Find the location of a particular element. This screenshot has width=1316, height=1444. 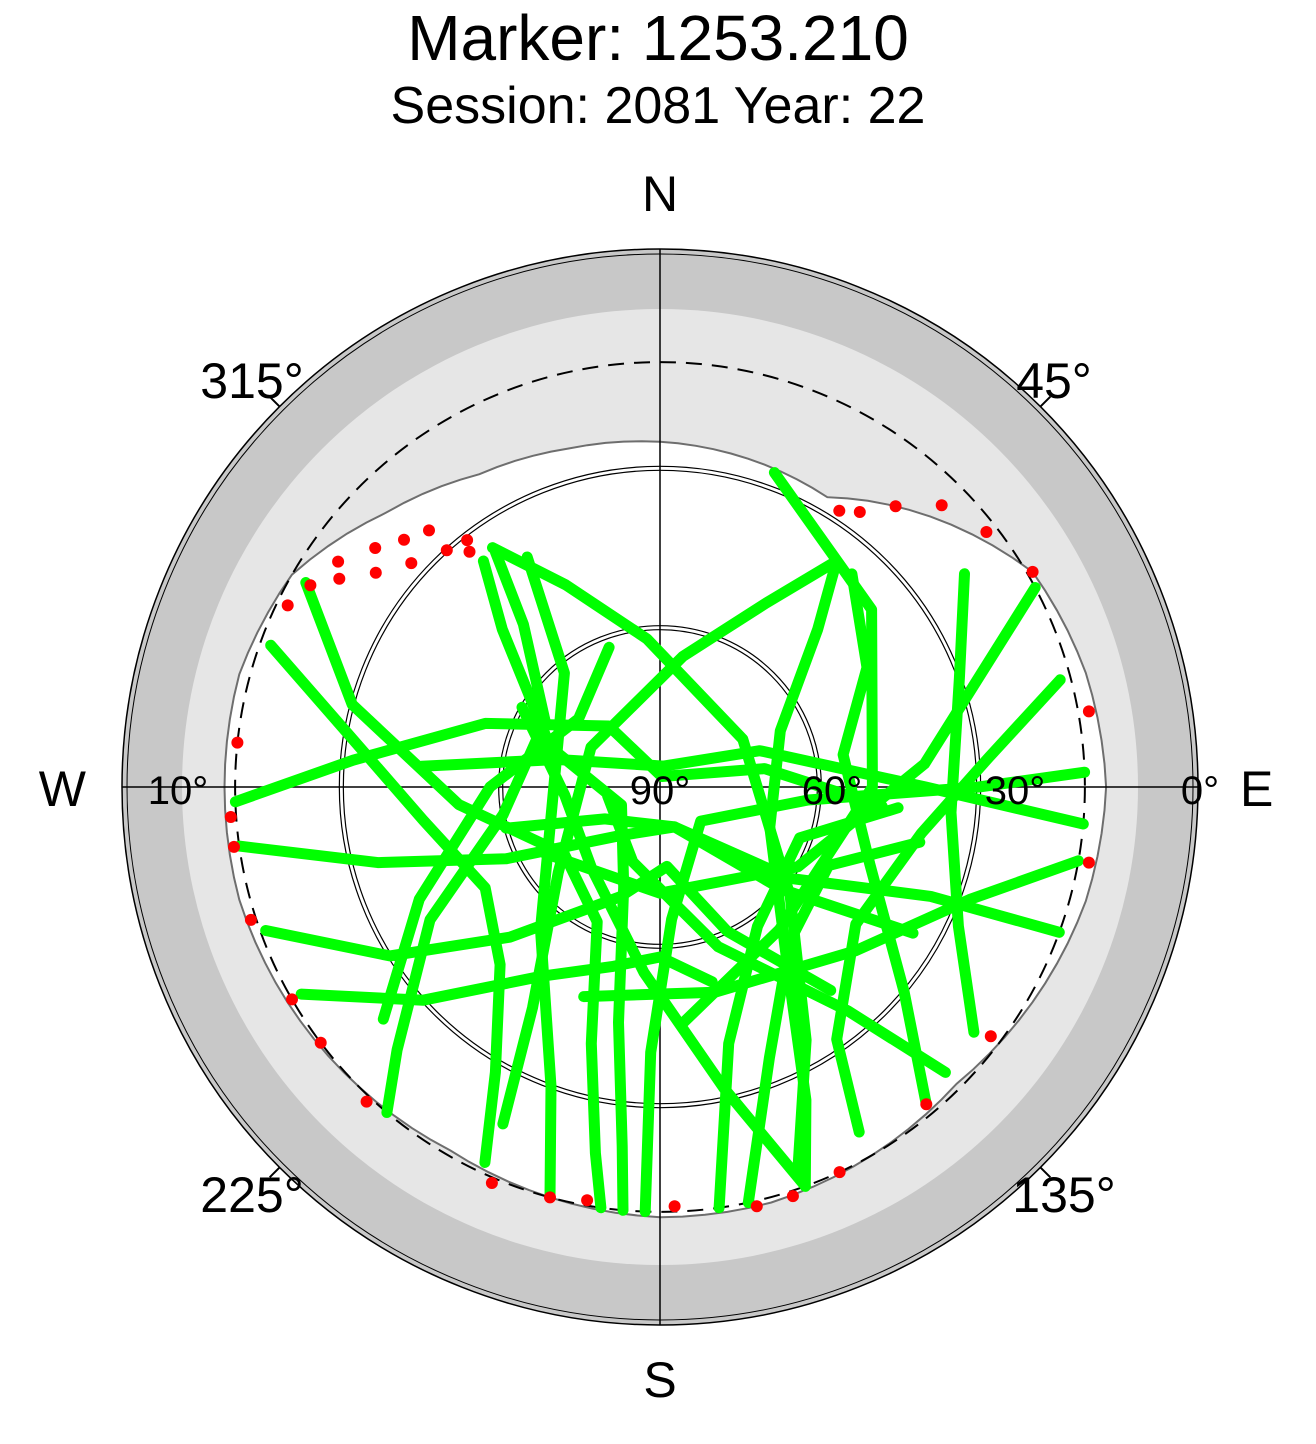

azimuth-label-135: 135° is located at coordinates (1063, 1195).